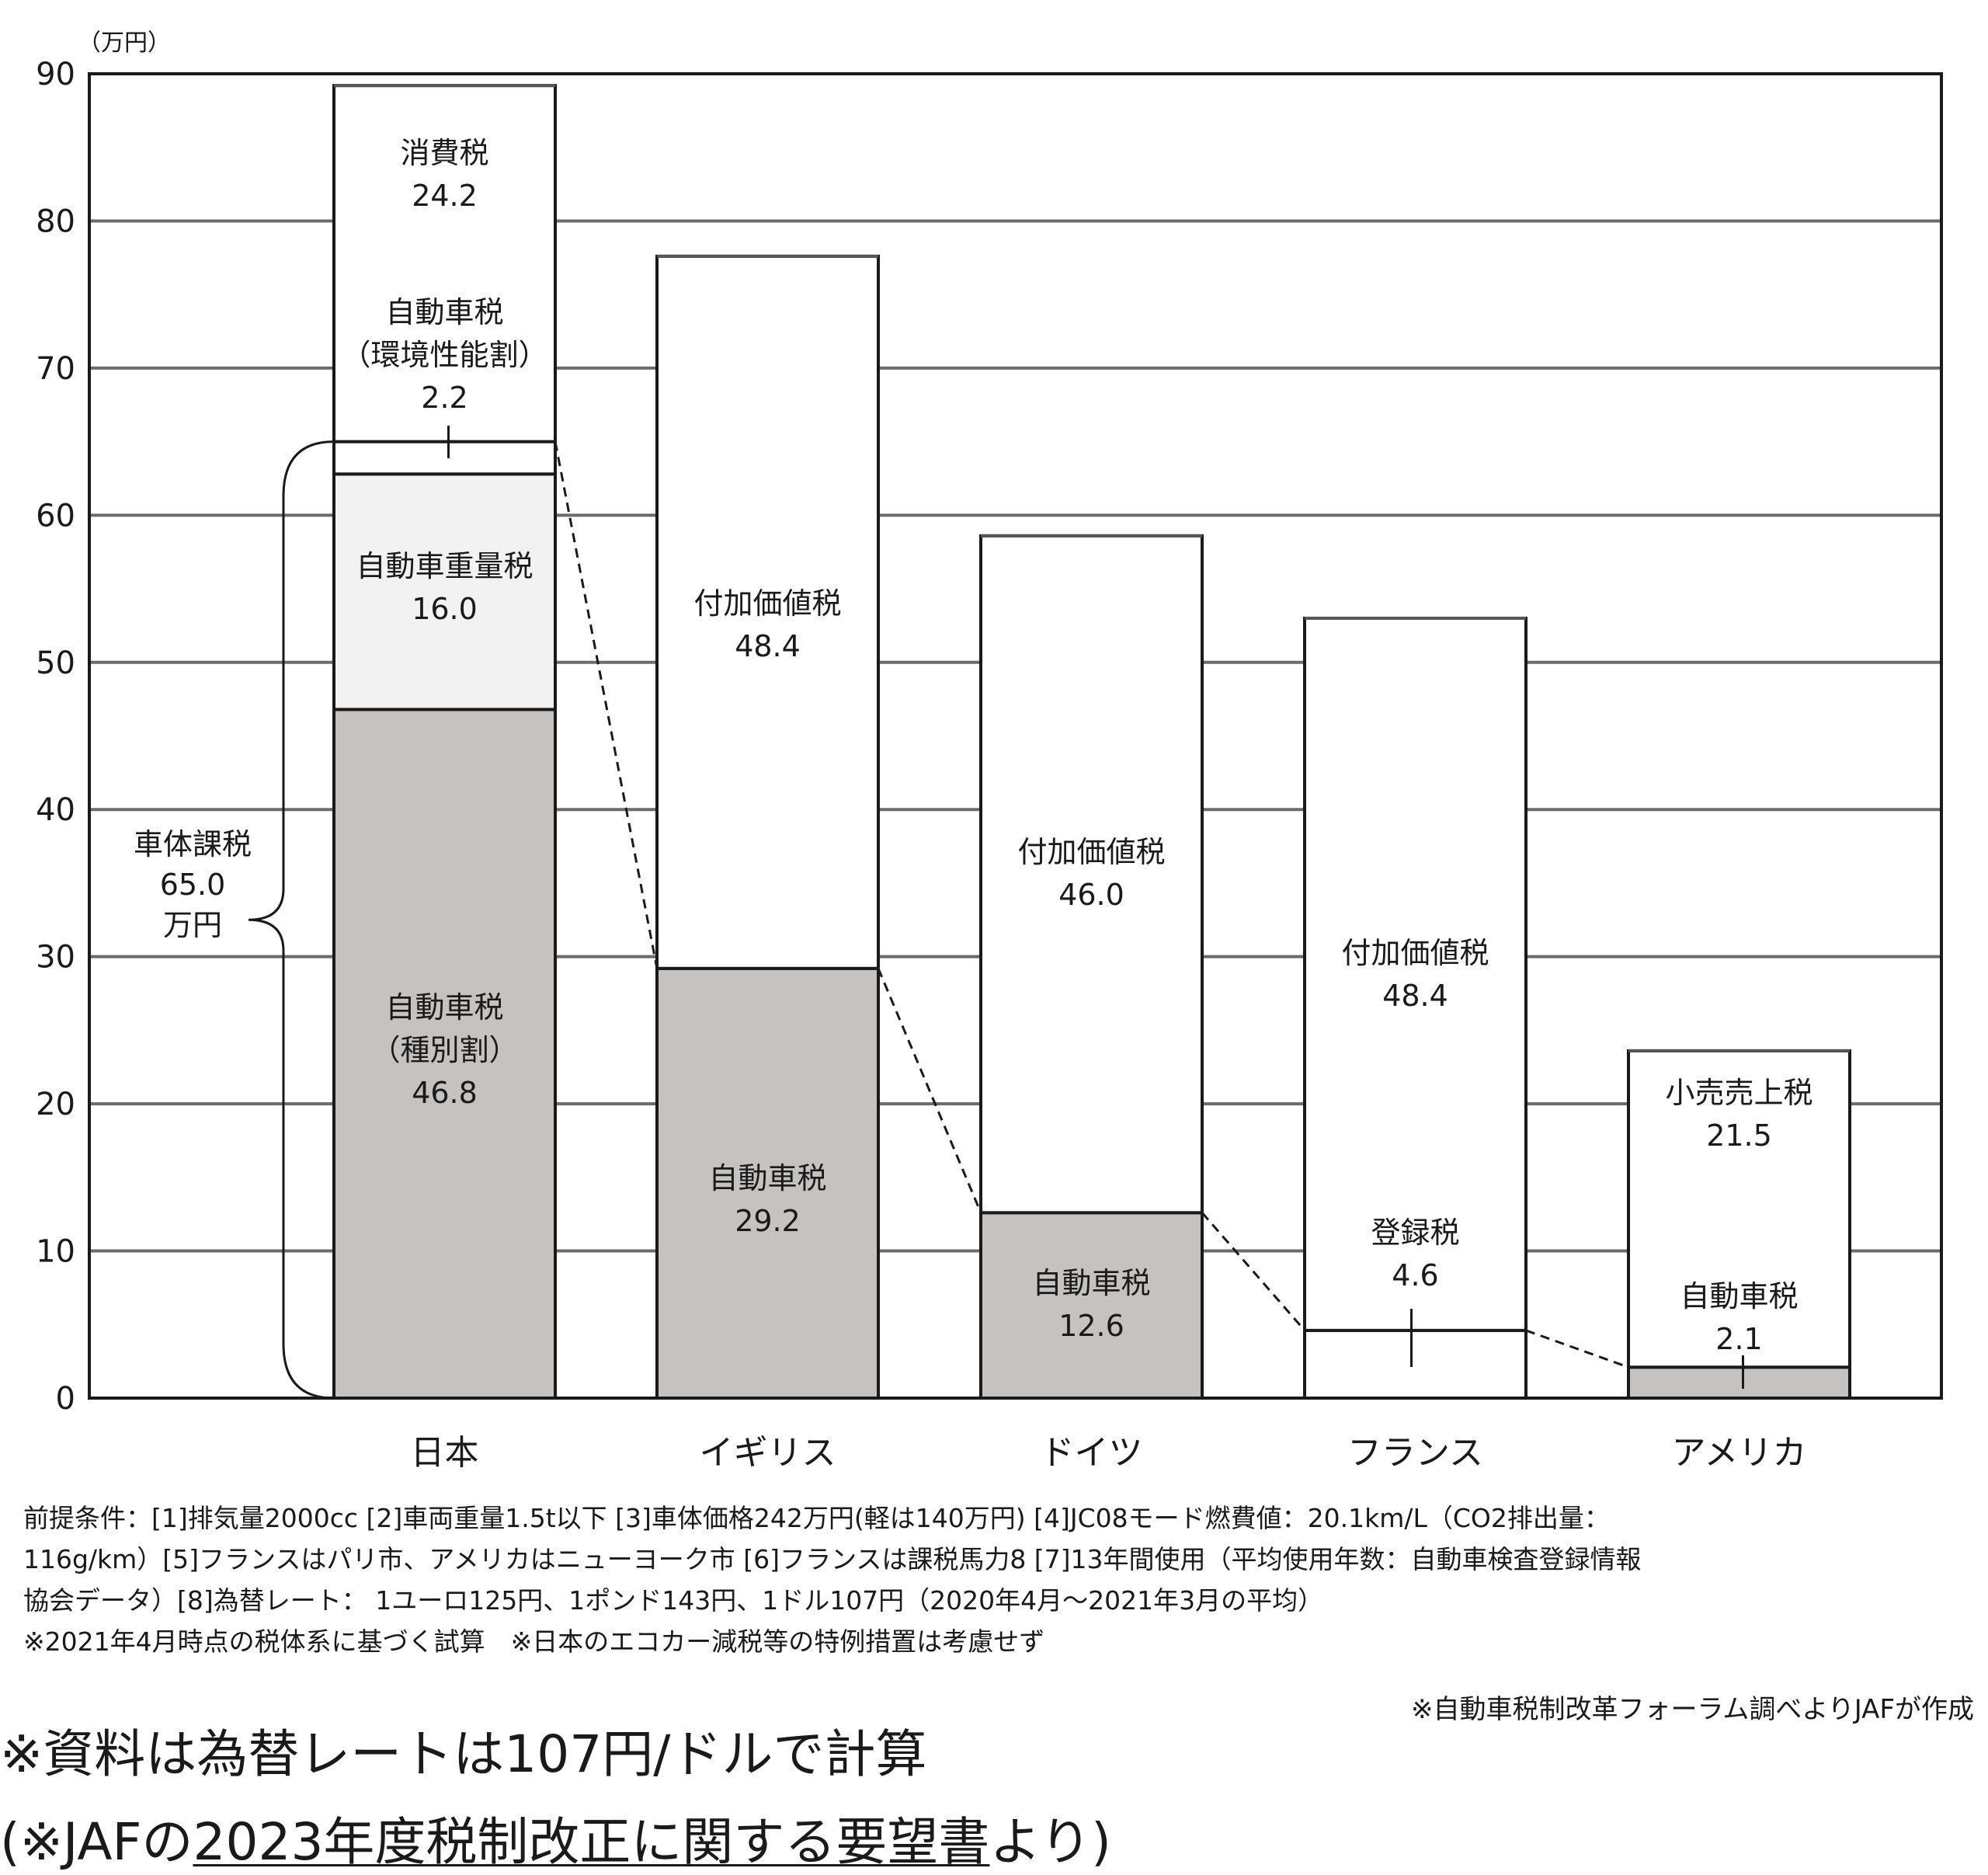 This screenshot has height=1875, width=1988. I want to click on brace, so click(291, 920).